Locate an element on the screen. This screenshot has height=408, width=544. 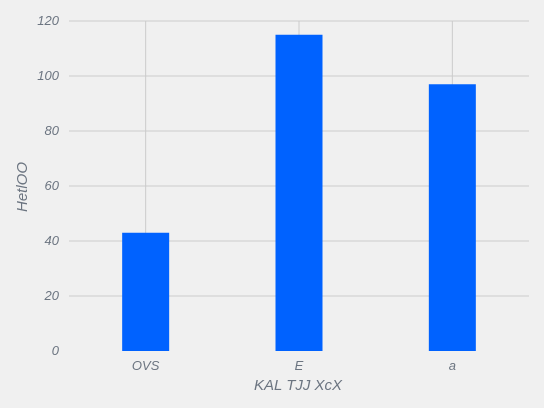
x-tick-label-a: a is located at coordinates (452, 365).